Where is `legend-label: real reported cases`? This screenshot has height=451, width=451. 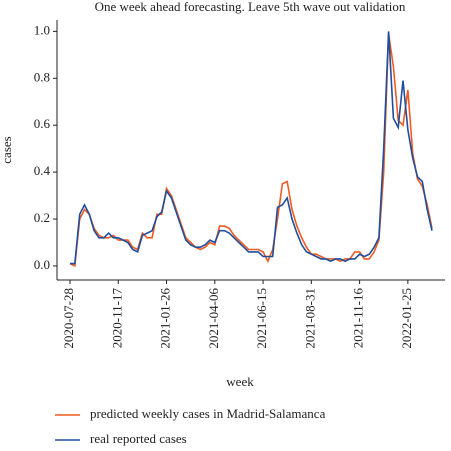
legend-label: real reported cases is located at coordinates (138, 438).